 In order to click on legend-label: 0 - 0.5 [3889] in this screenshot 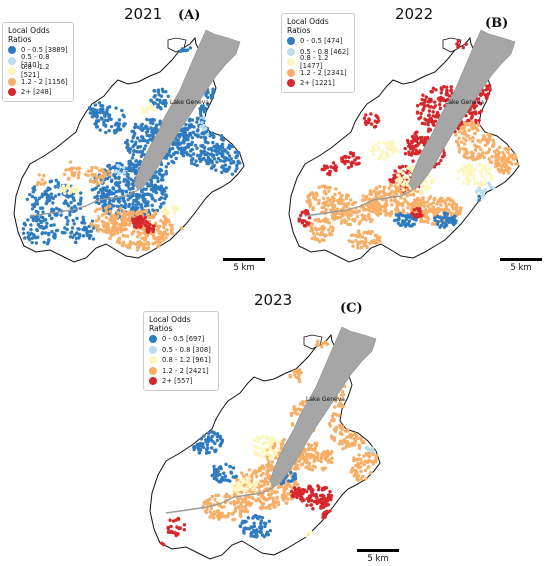, I will do `click(44, 50)`.